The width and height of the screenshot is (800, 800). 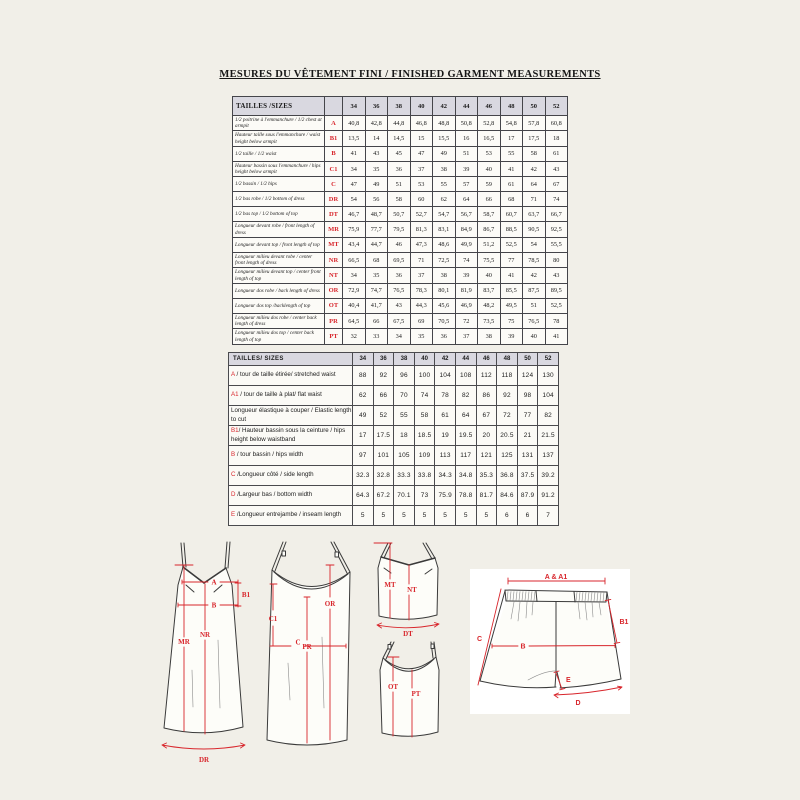 What do you see at coordinates (548, 515) in the screenshot?
I see `value-cell: 7` at bounding box center [548, 515].